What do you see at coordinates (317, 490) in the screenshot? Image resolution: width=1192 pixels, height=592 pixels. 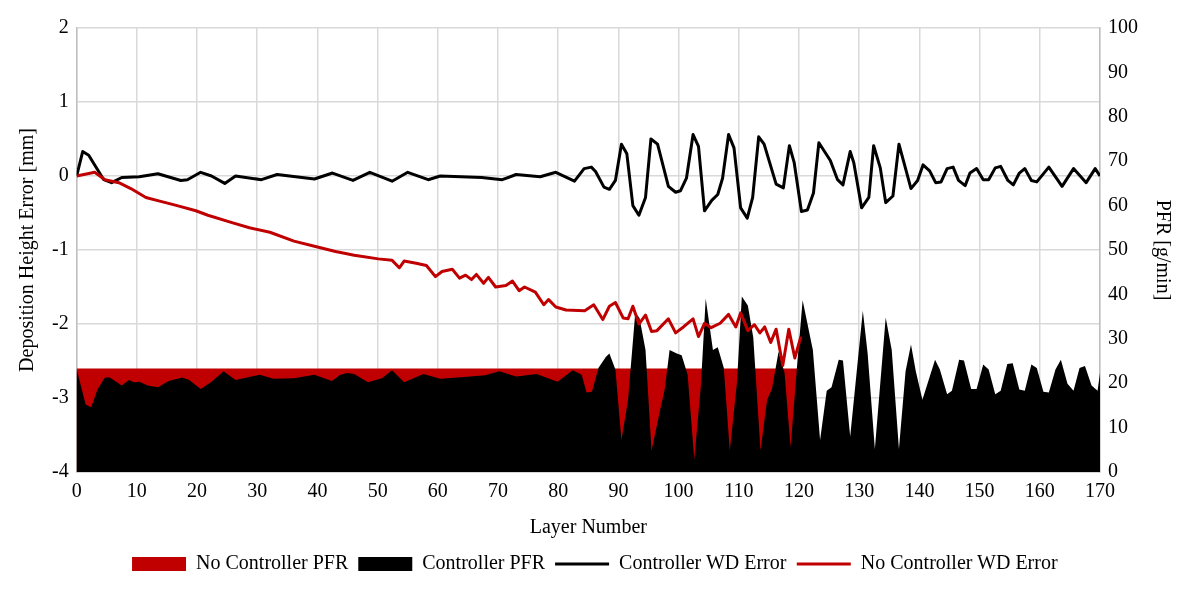 I see `x-tick-label: 40` at bounding box center [317, 490].